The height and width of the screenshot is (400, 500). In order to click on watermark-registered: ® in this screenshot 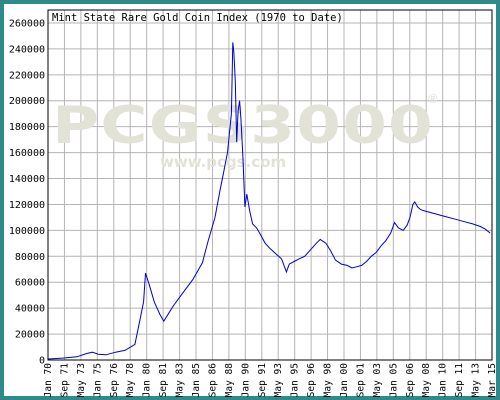, I will do `click(433, 99)`.